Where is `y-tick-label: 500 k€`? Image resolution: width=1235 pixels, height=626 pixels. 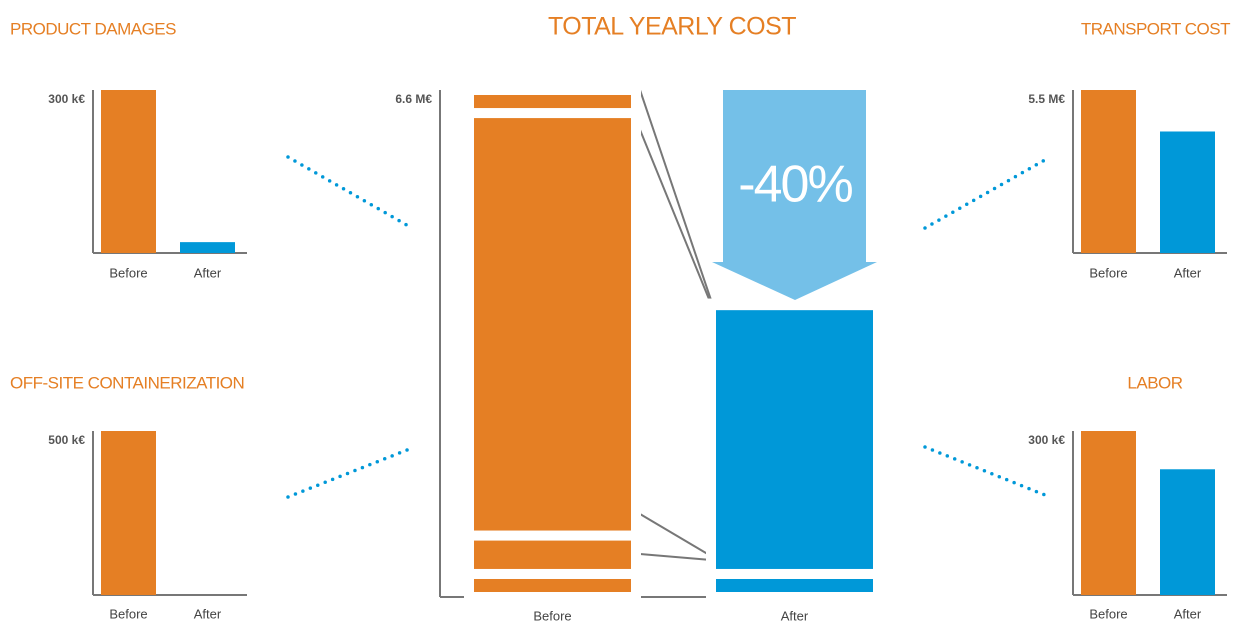
y-tick-label: 500 k€ is located at coordinates (66, 440).